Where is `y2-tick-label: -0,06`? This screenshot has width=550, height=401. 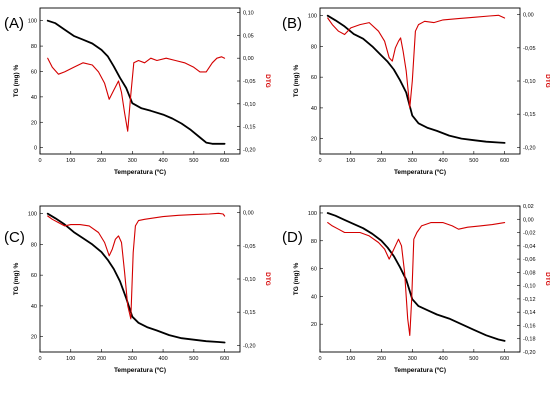
y2-tick-label: -0,06 is located at coordinates (529, 260).